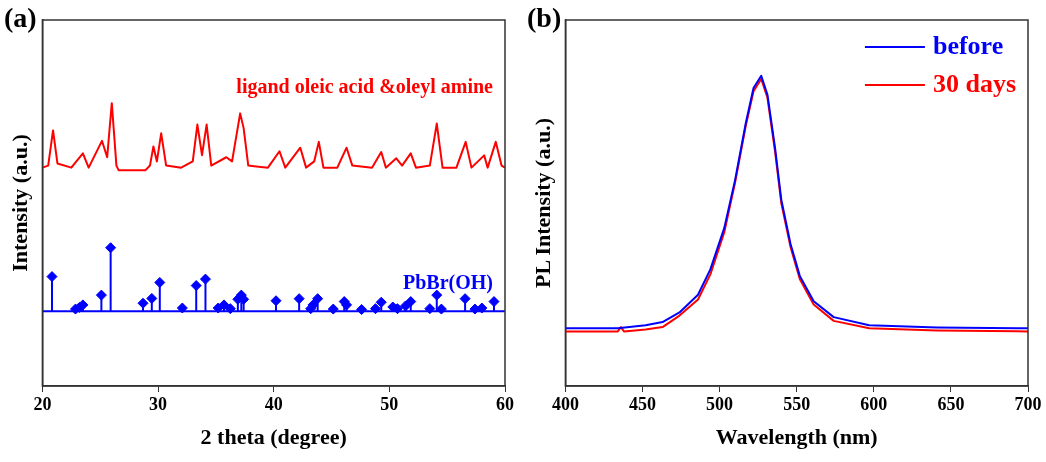 Image resolution: width=1046 pixels, height=462 pixels. I want to click on legend-label: before, so click(968, 45).